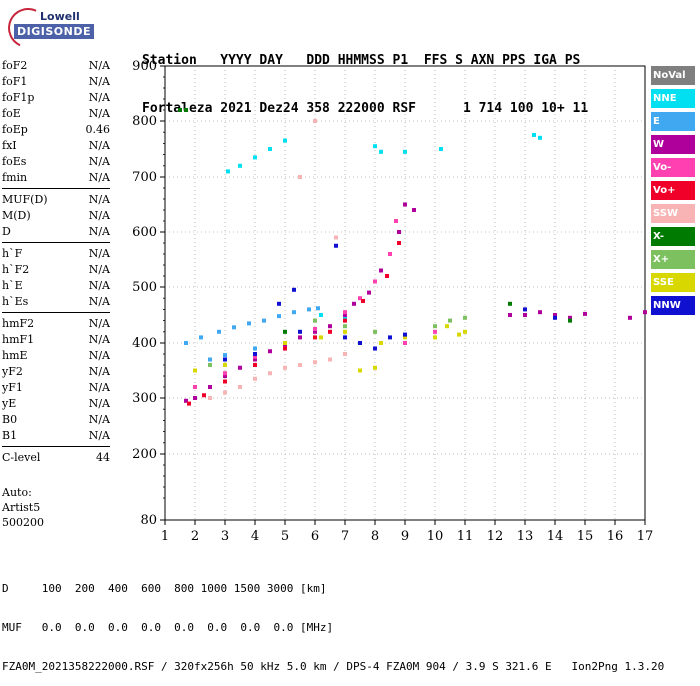 The height and width of the screenshot is (686, 700). What do you see at coordinates (435, 60) in the screenshot?
I see `header-ffs-label: FFS` at bounding box center [435, 60].